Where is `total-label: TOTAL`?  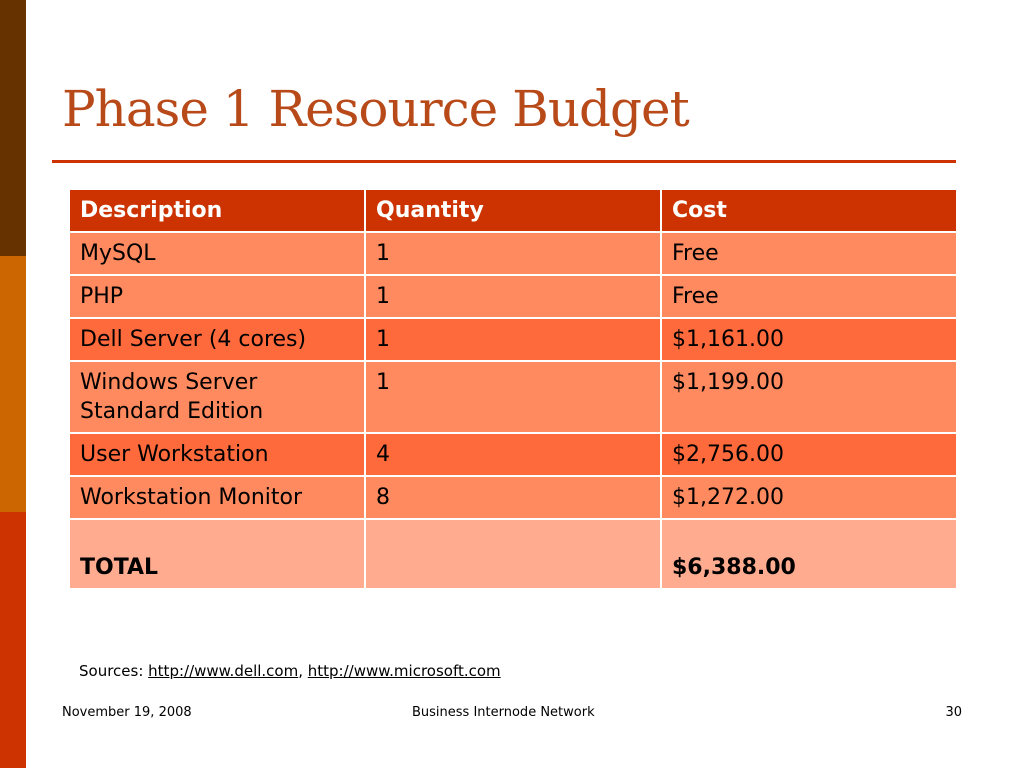 total-label: TOTAL is located at coordinates (217, 554).